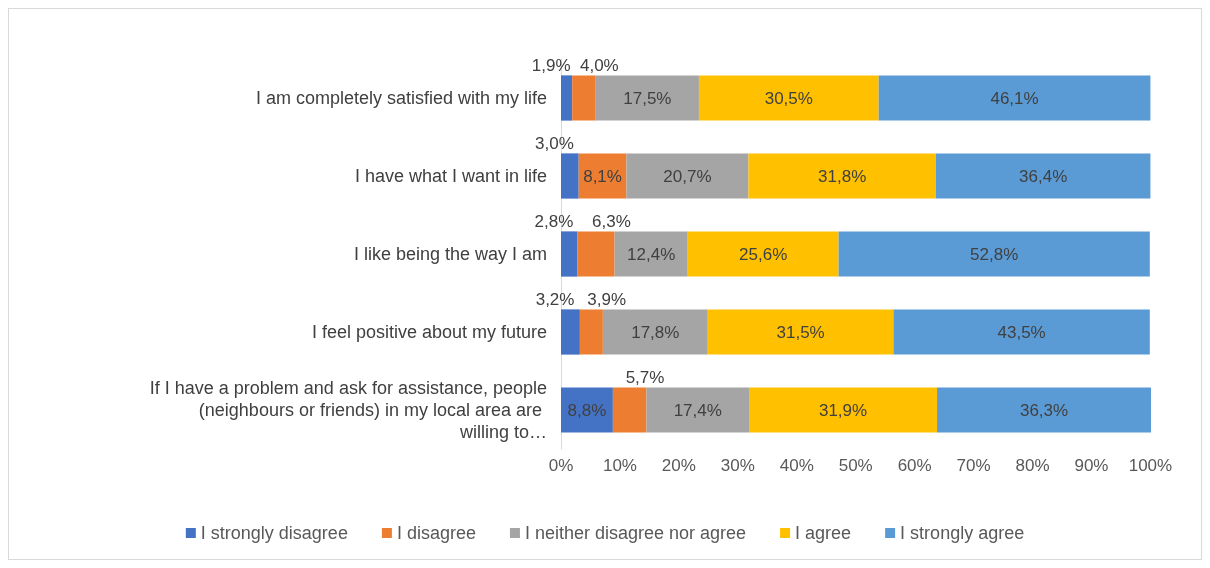 The width and height of the screenshot is (1210, 568). What do you see at coordinates (962, 533) in the screenshot?
I see `legend-label: I strongly agree` at bounding box center [962, 533].